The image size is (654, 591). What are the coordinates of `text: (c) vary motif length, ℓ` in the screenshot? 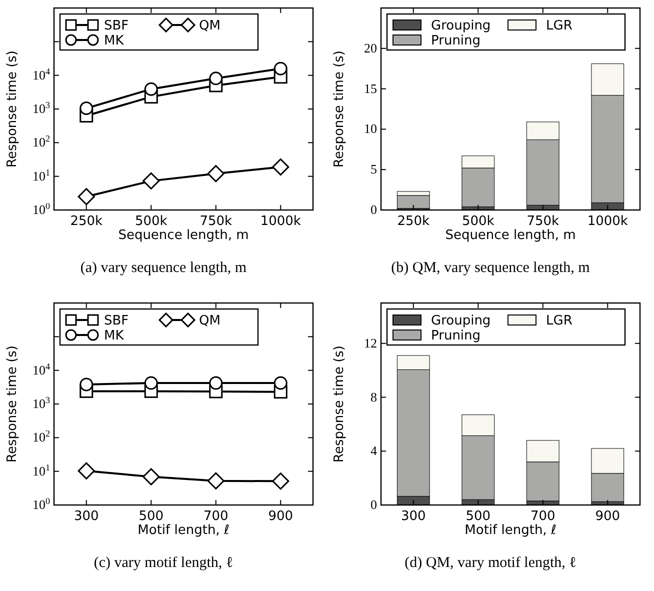 It's located at (164, 563).